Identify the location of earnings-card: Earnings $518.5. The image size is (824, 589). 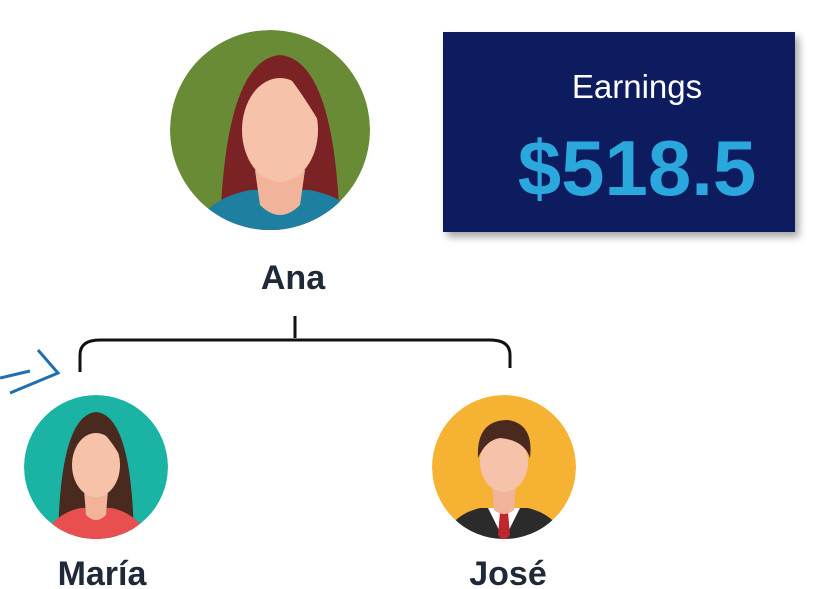
(619, 132).